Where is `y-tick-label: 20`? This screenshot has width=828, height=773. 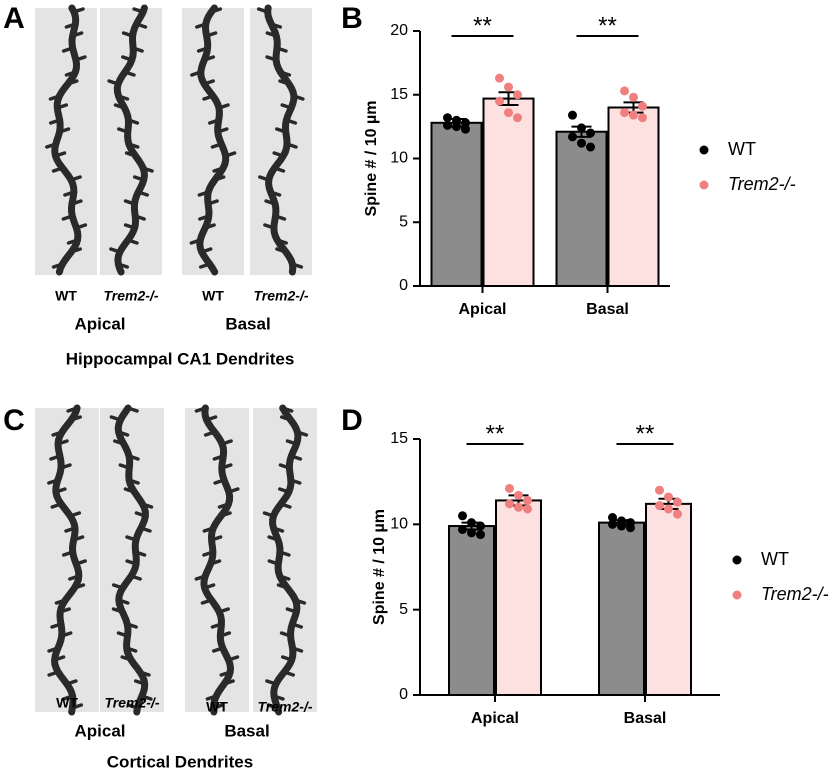
y-tick-label: 20 is located at coordinates (399, 30).